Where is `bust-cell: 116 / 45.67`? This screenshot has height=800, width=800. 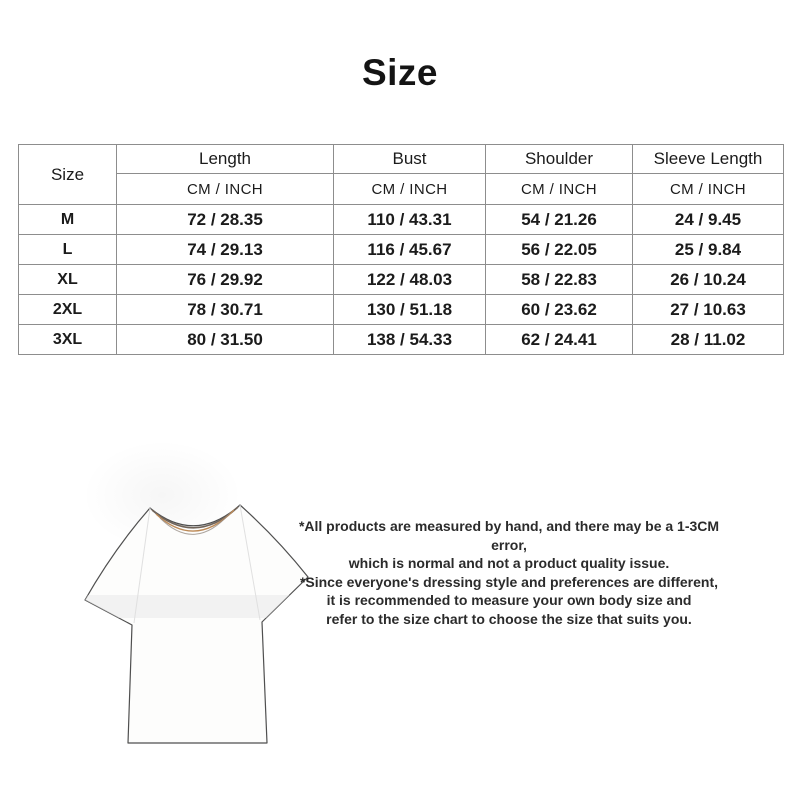 bust-cell: 116 / 45.67 is located at coordinates (409, 249).